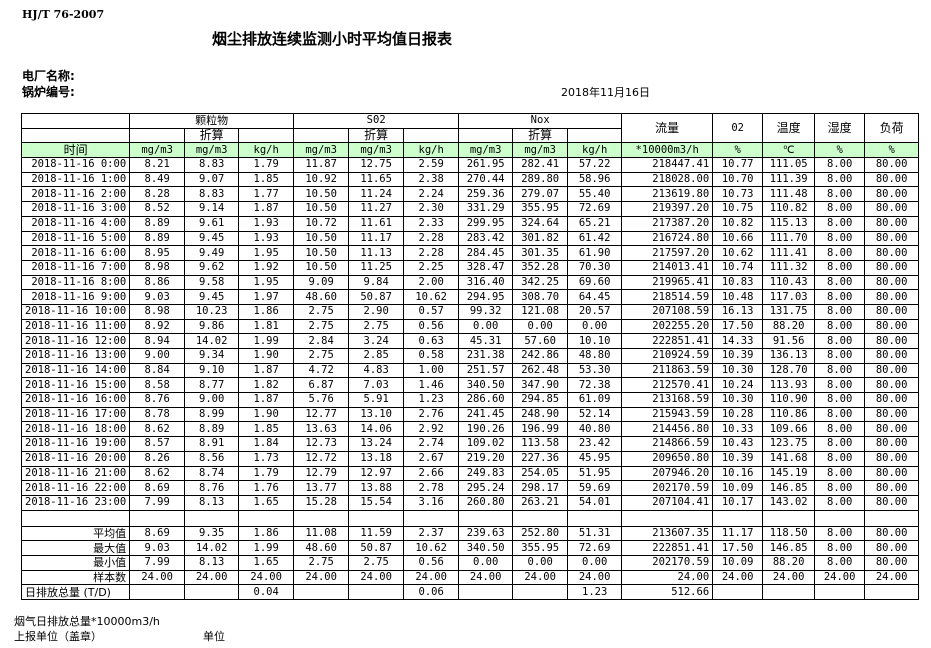 The height and width of the screenshot is (648, 931). Describe the element at coordinates (431, 311) in the screenshot. I see `value-cell: 0.57` at that location.